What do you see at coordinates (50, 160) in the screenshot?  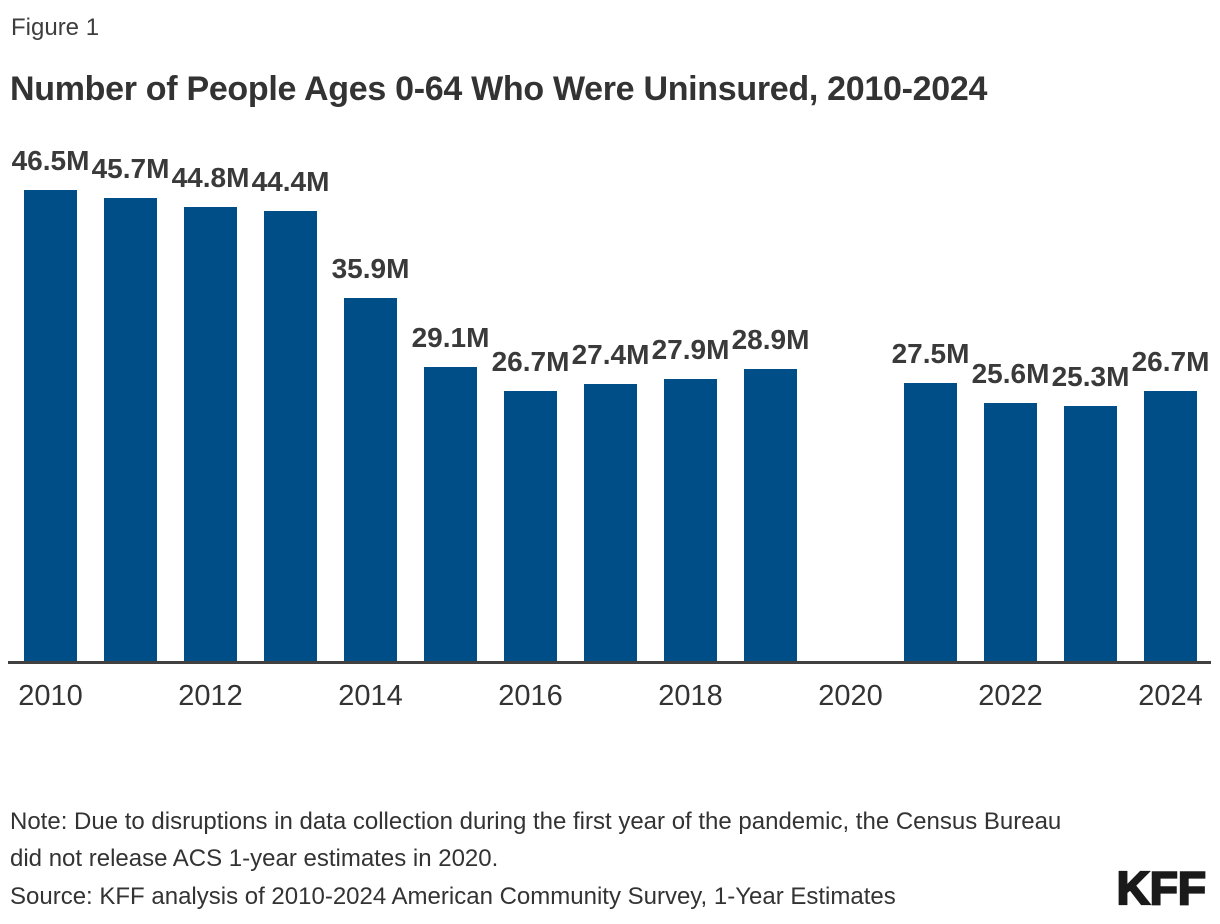 I see `bar-value-label-2010: 46.5M` at bounding box center [50, 160].